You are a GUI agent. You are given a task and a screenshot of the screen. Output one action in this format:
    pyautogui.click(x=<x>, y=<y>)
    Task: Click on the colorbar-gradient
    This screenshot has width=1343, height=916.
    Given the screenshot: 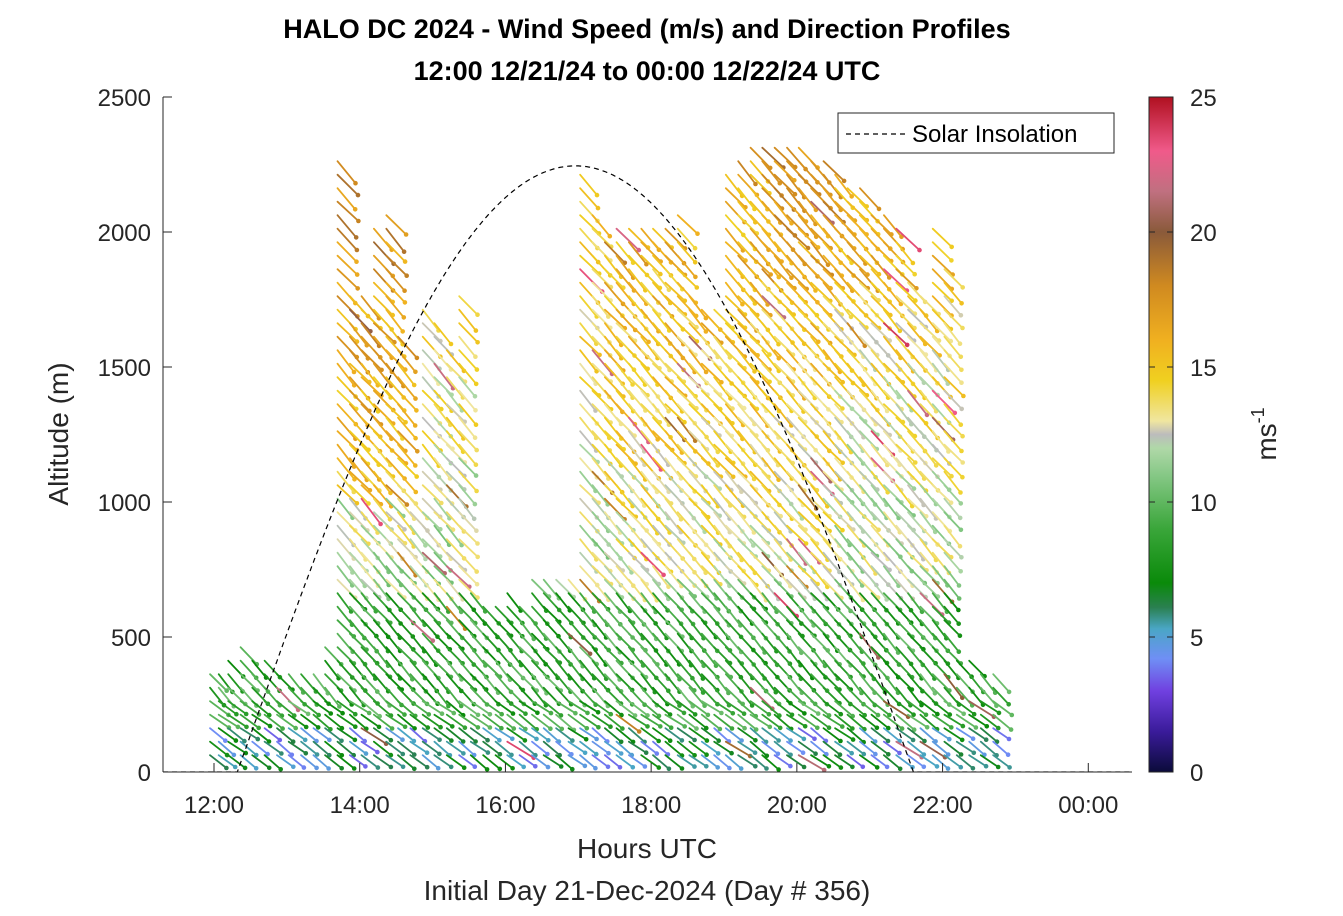 What is the action you would take?
    pyautogui.click(x=1161, y=434)
    